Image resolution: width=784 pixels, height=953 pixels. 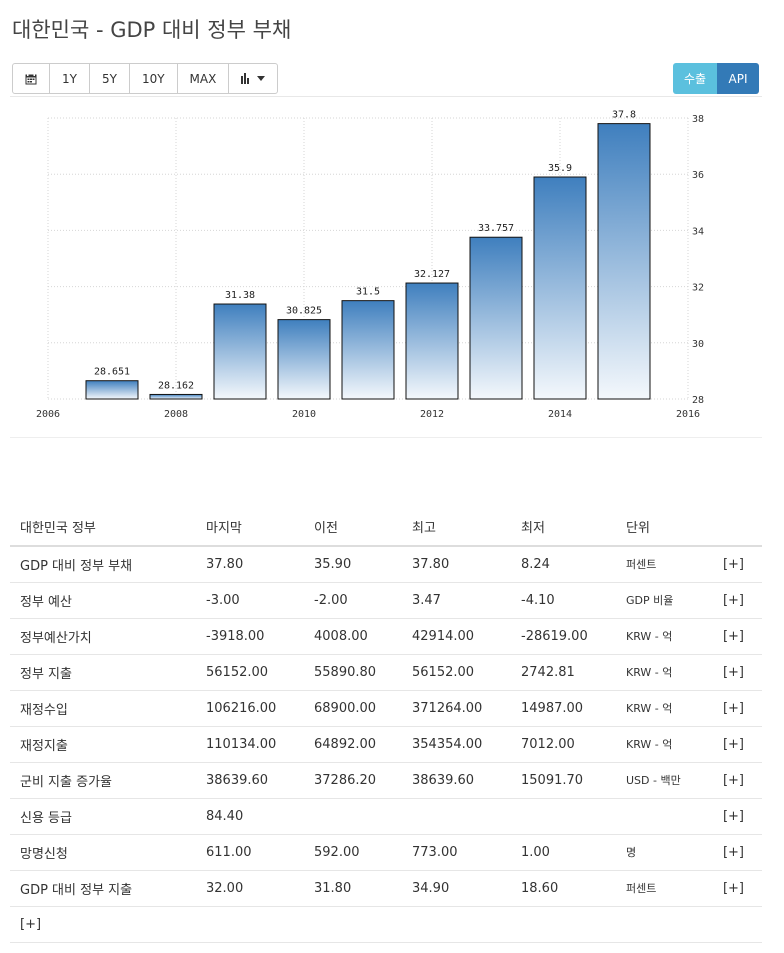 What do you see at coordinates (456, 636) in the screenshot?
I see `cell-highest: 42914.00` at bounding box center [456, 636].